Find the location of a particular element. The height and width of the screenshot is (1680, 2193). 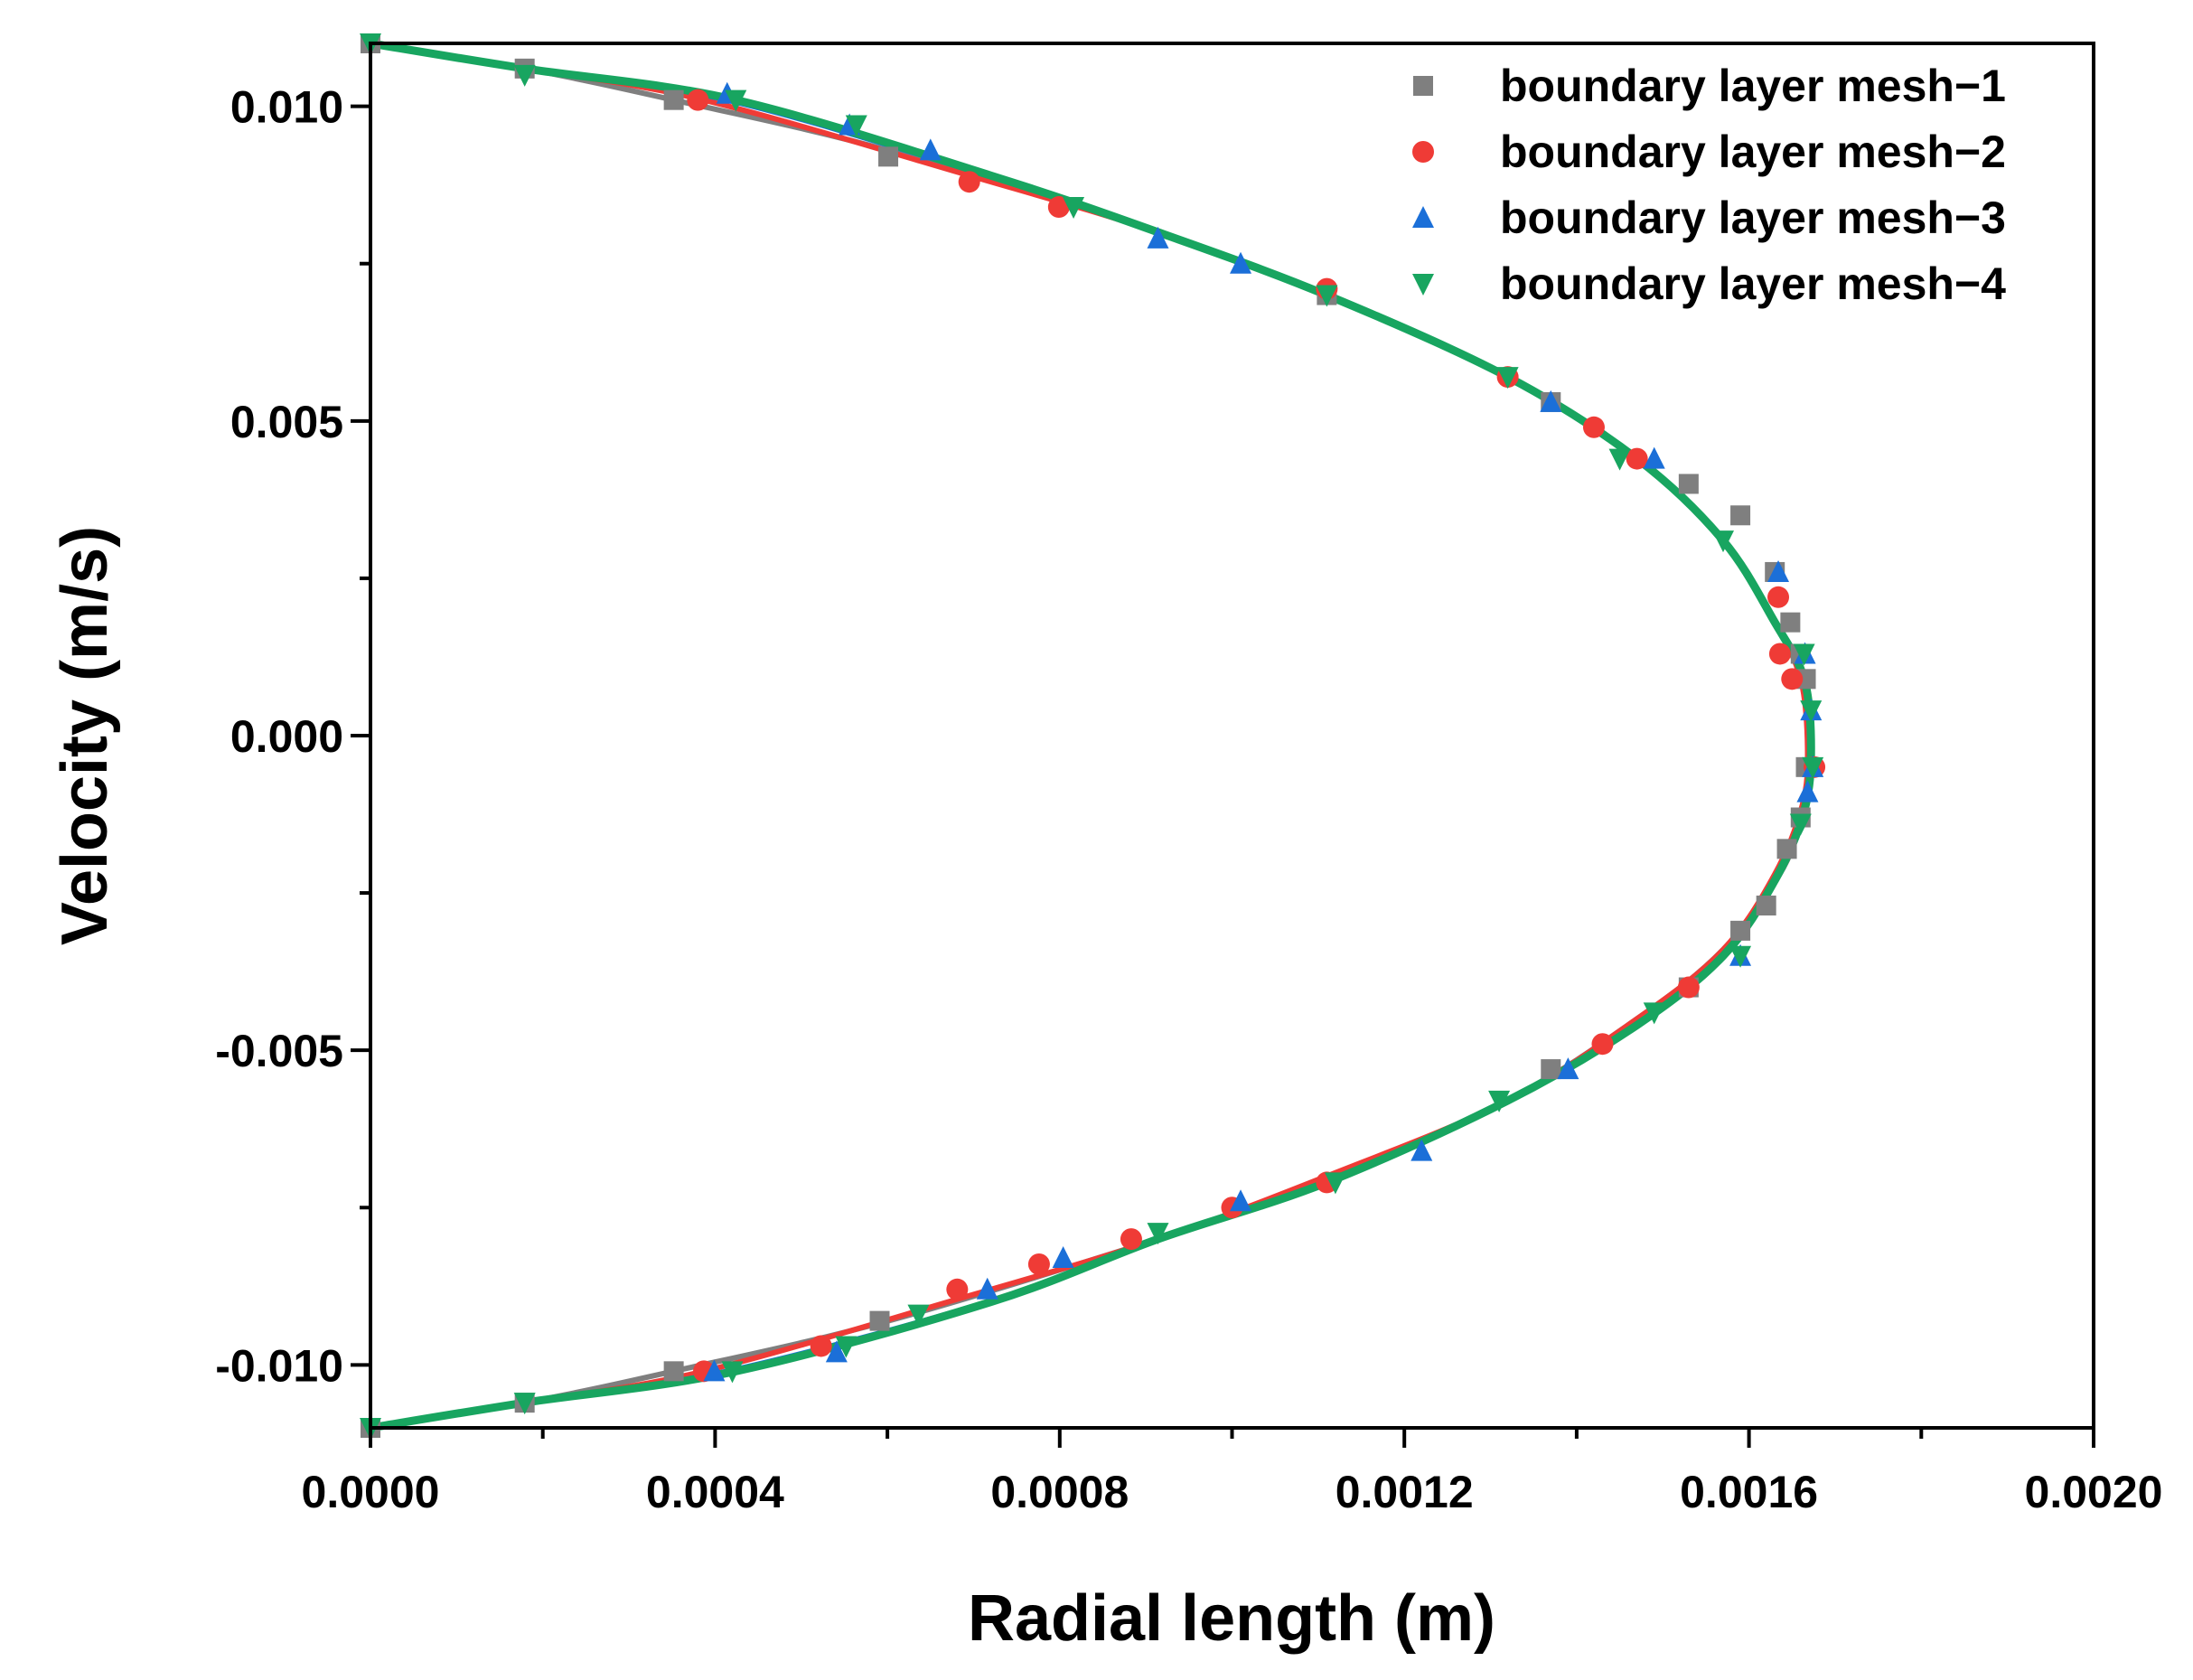

x-tick-label: 0.0016 is located at coordinates (1749, 1492).